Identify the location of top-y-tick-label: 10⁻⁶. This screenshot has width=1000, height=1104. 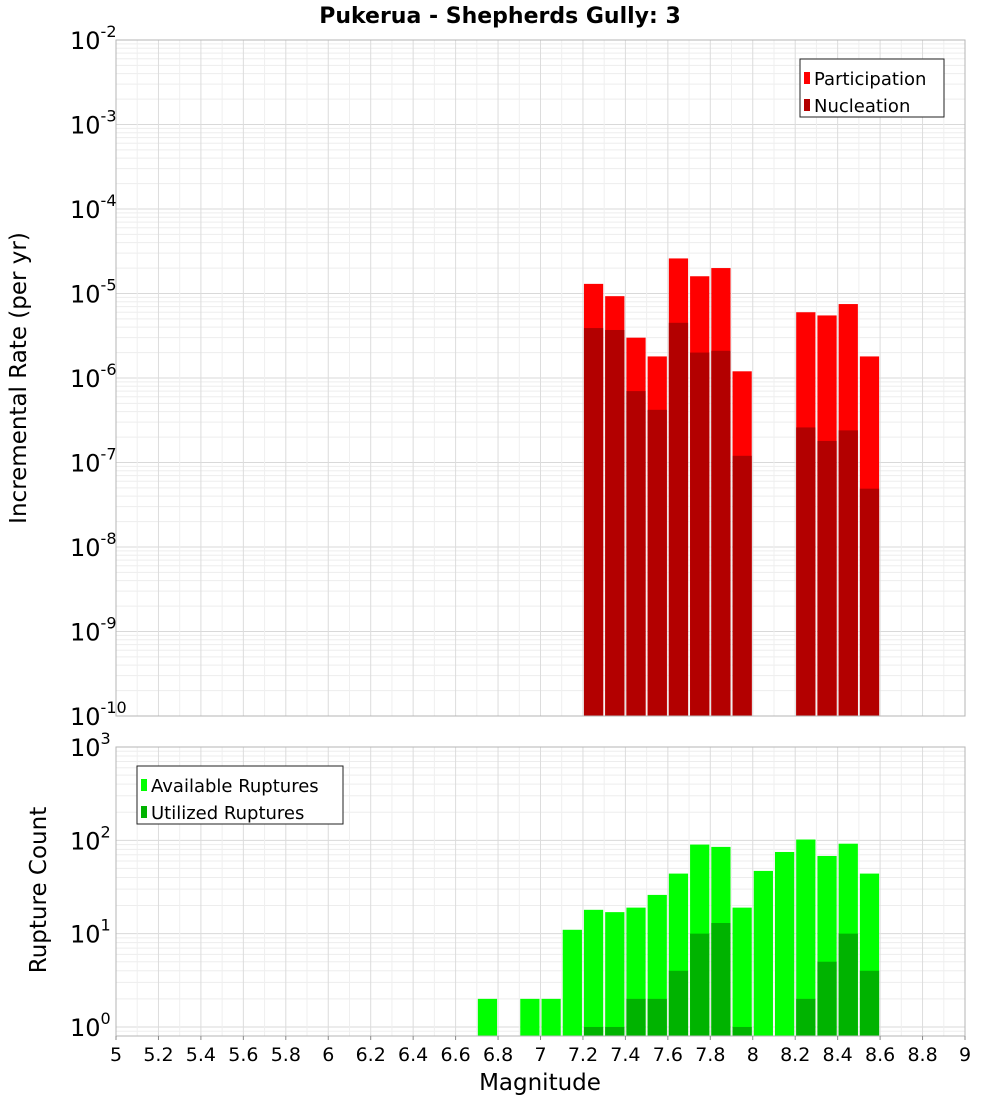
(93, 376).